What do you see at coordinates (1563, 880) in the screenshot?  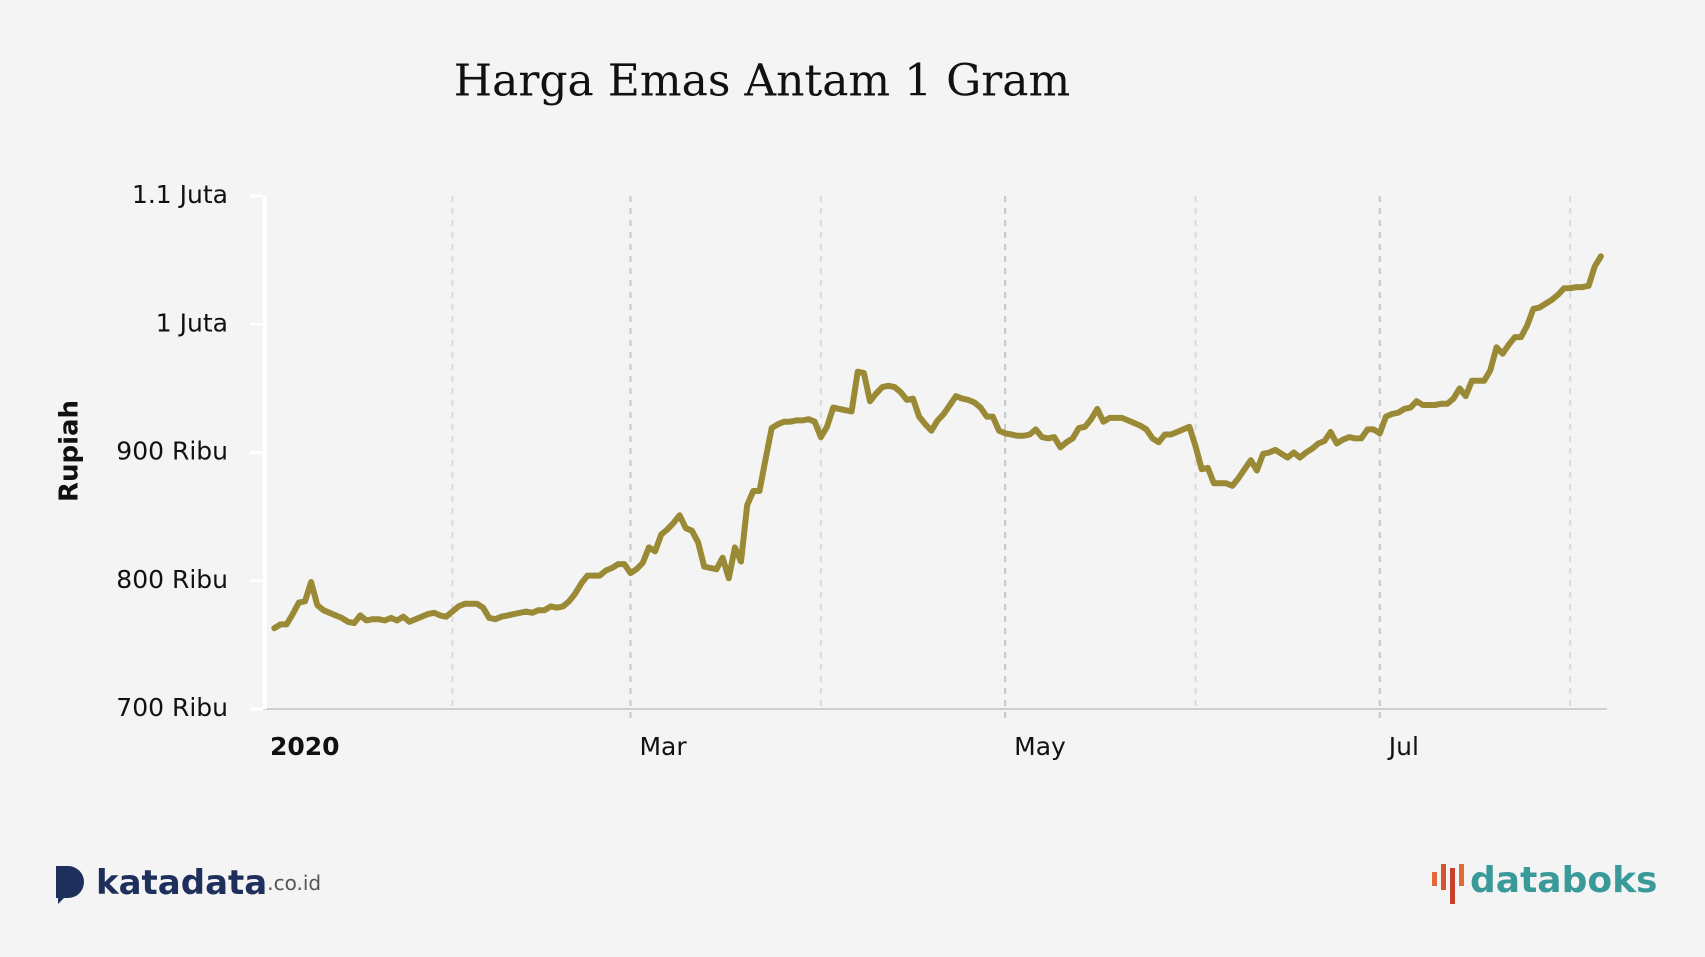 I see `logo-text: databoks` at bounding box center [1563, 880].